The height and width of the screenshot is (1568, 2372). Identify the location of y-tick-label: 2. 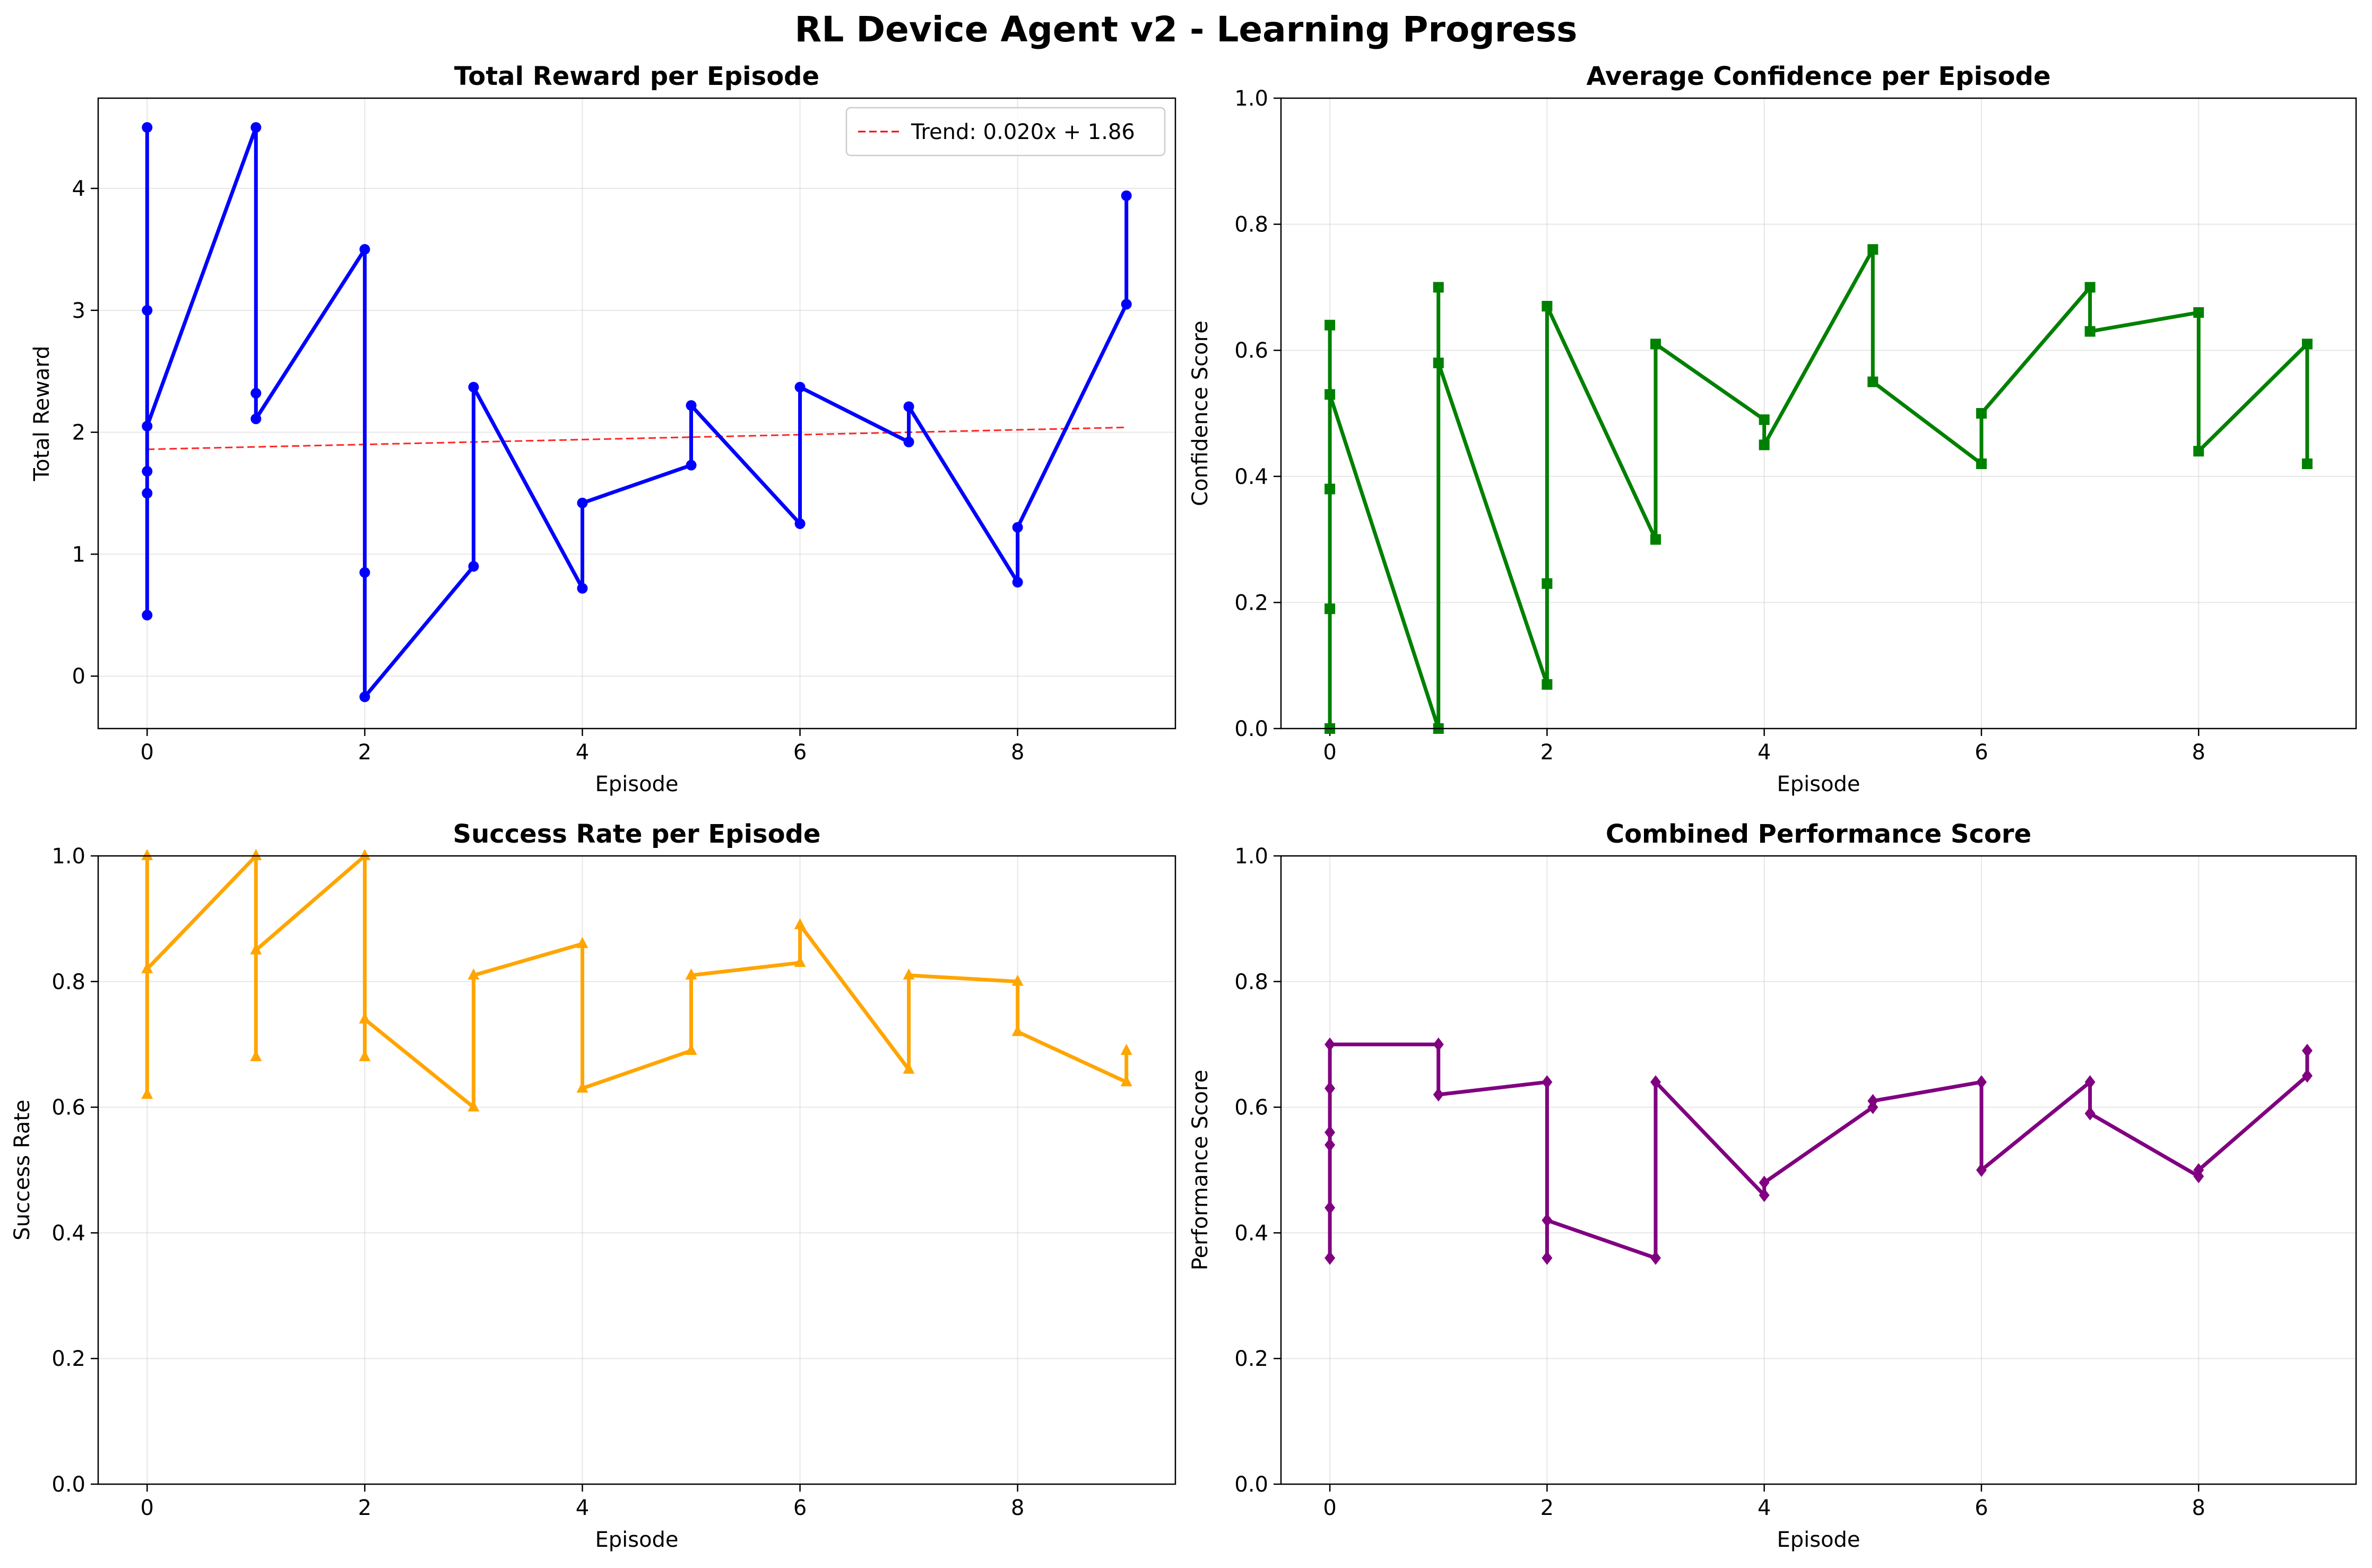
(78, 433).